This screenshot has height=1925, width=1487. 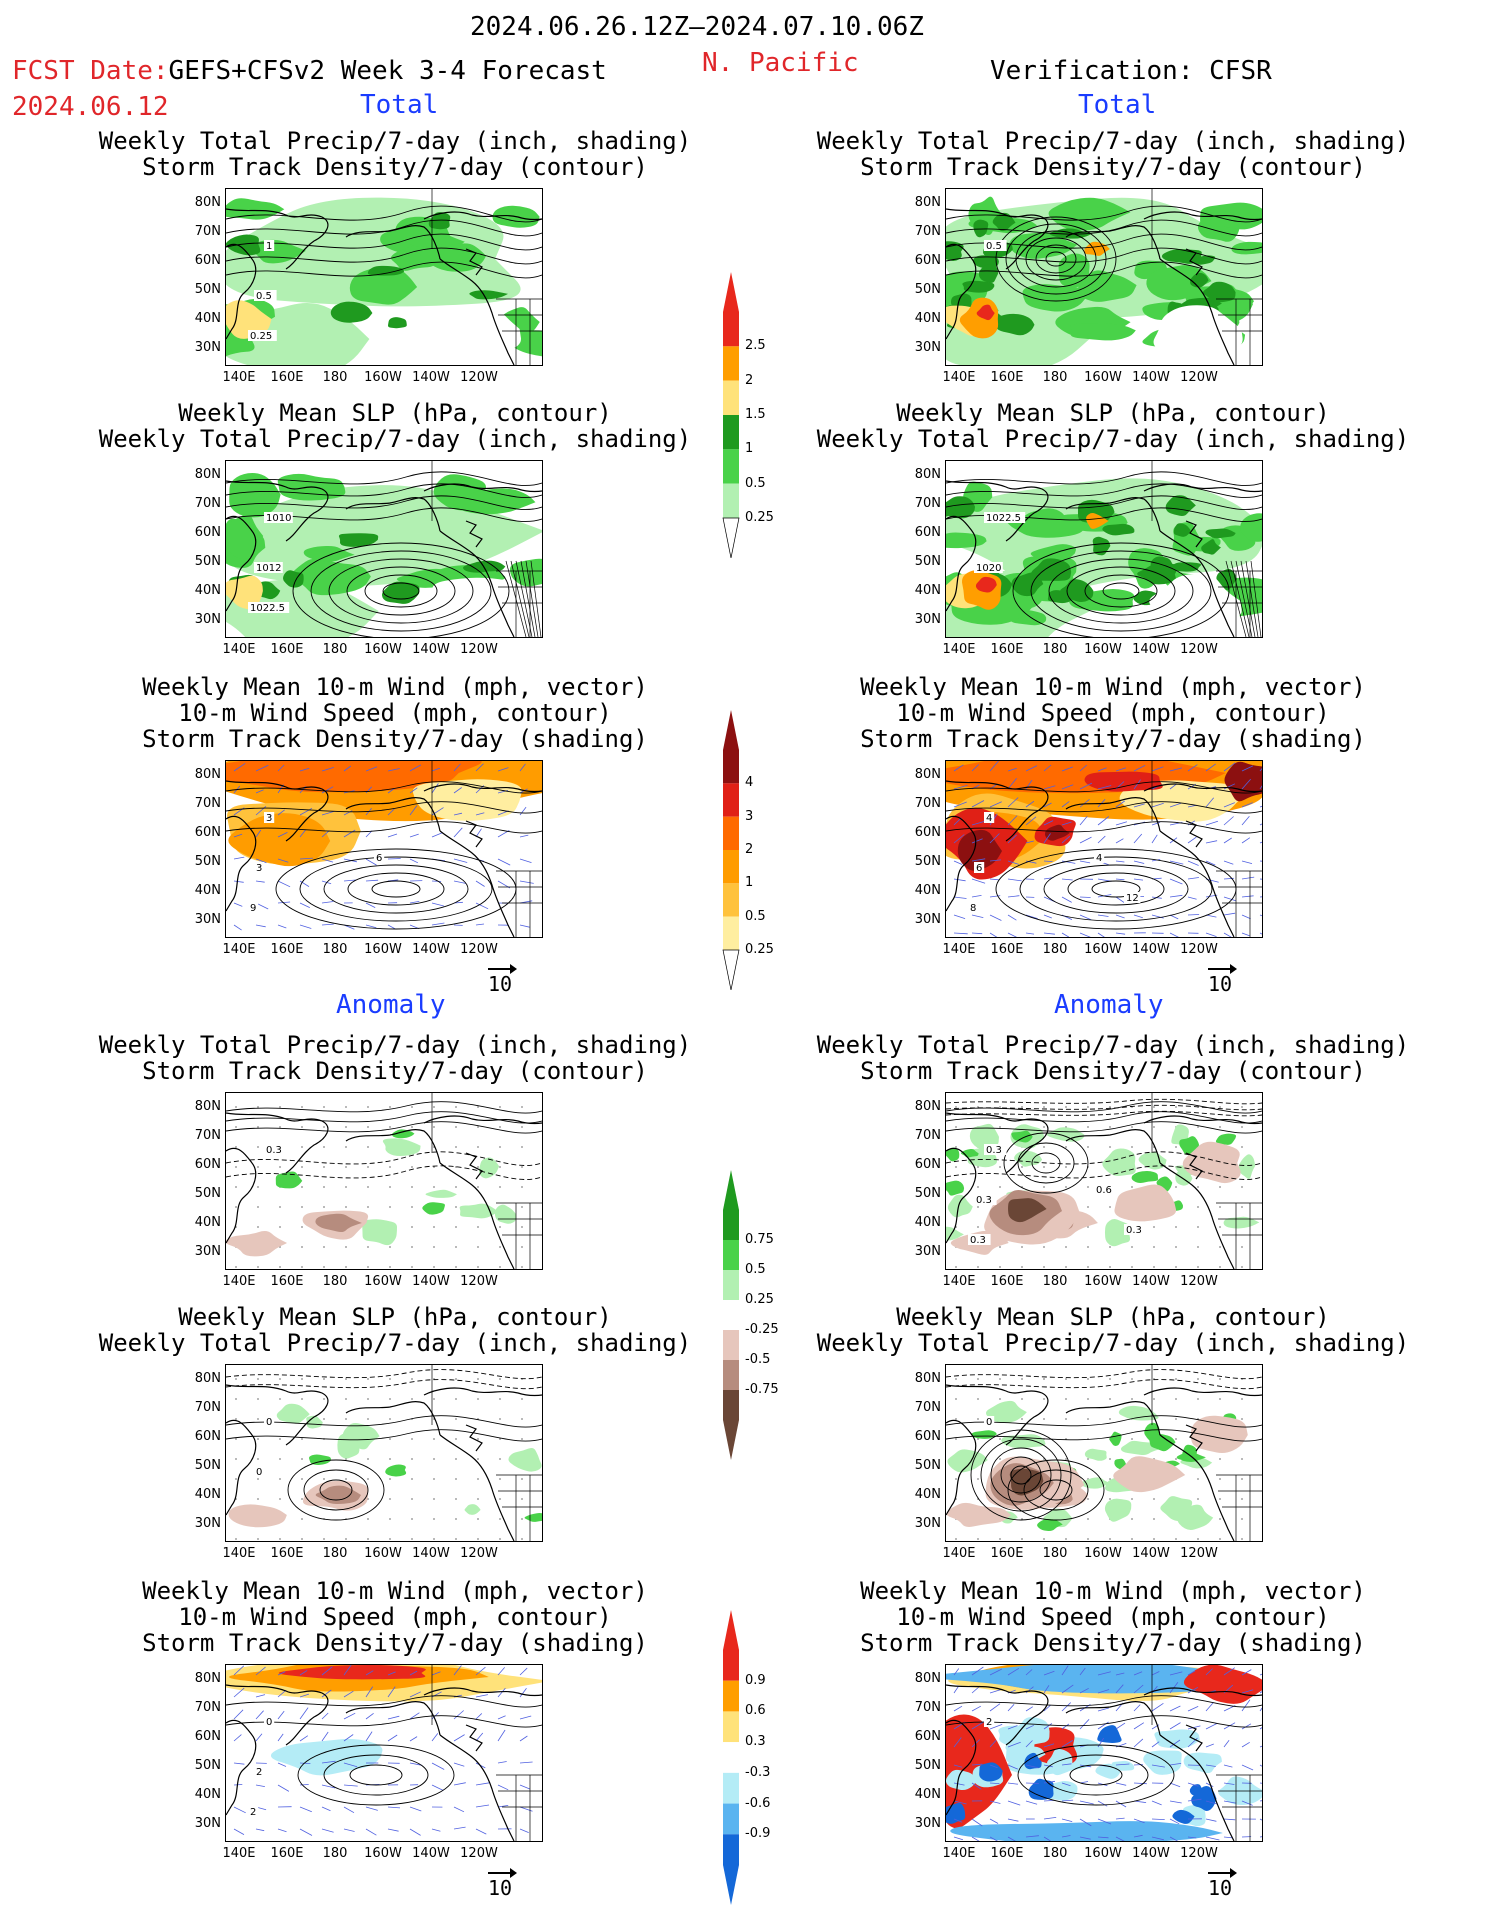 I want to click on colorbar-label: 0.75, so click(x=759, y=1239).